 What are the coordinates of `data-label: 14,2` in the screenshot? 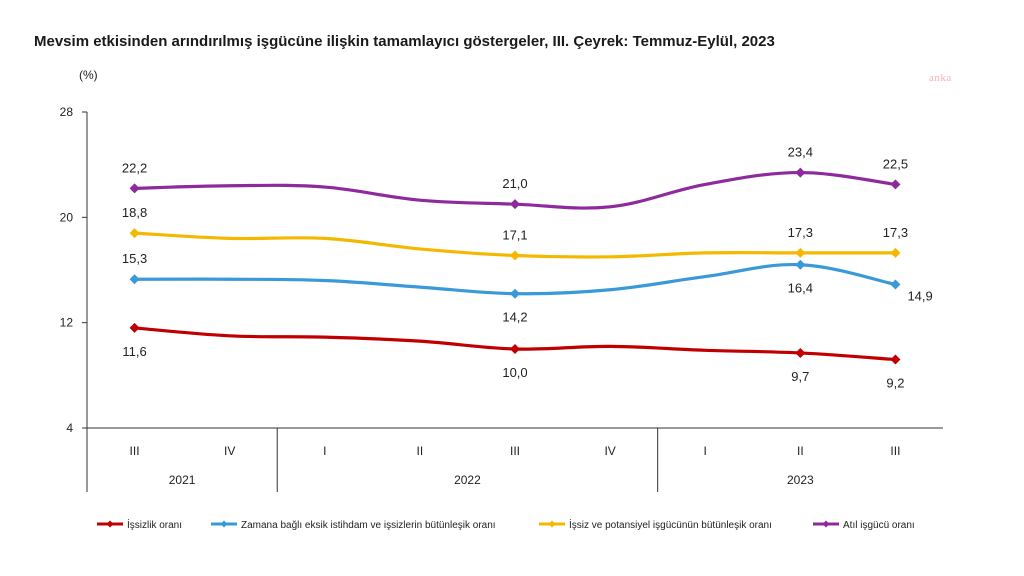 It's located at (514, 317).